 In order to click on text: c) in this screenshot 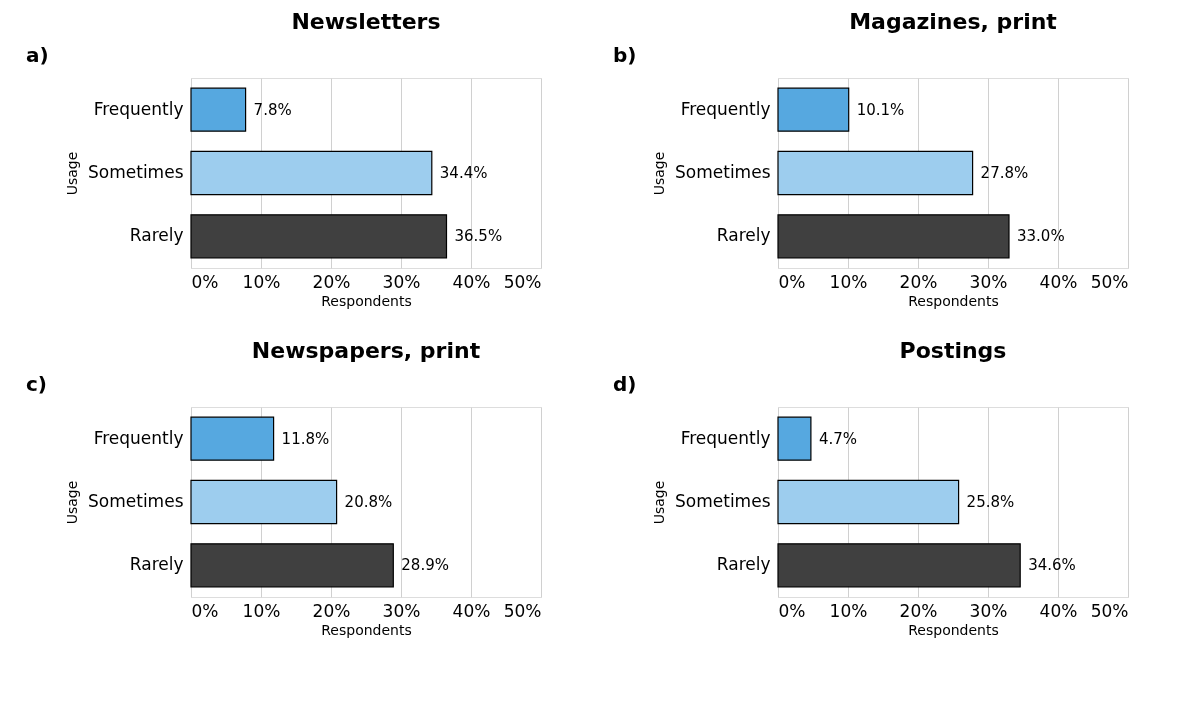, I will do `click(36, 384)`.